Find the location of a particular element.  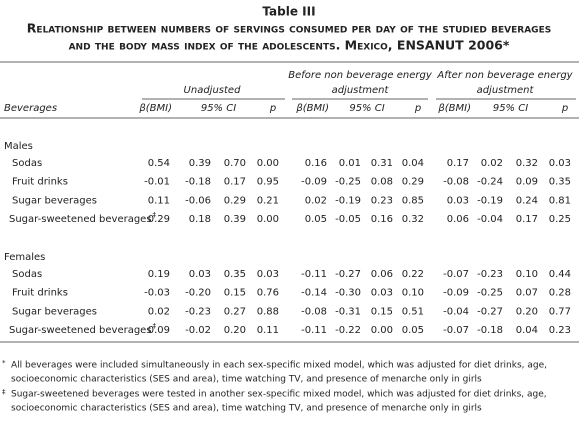

cell-value: 0.08 is located at coordinates (382, 182).